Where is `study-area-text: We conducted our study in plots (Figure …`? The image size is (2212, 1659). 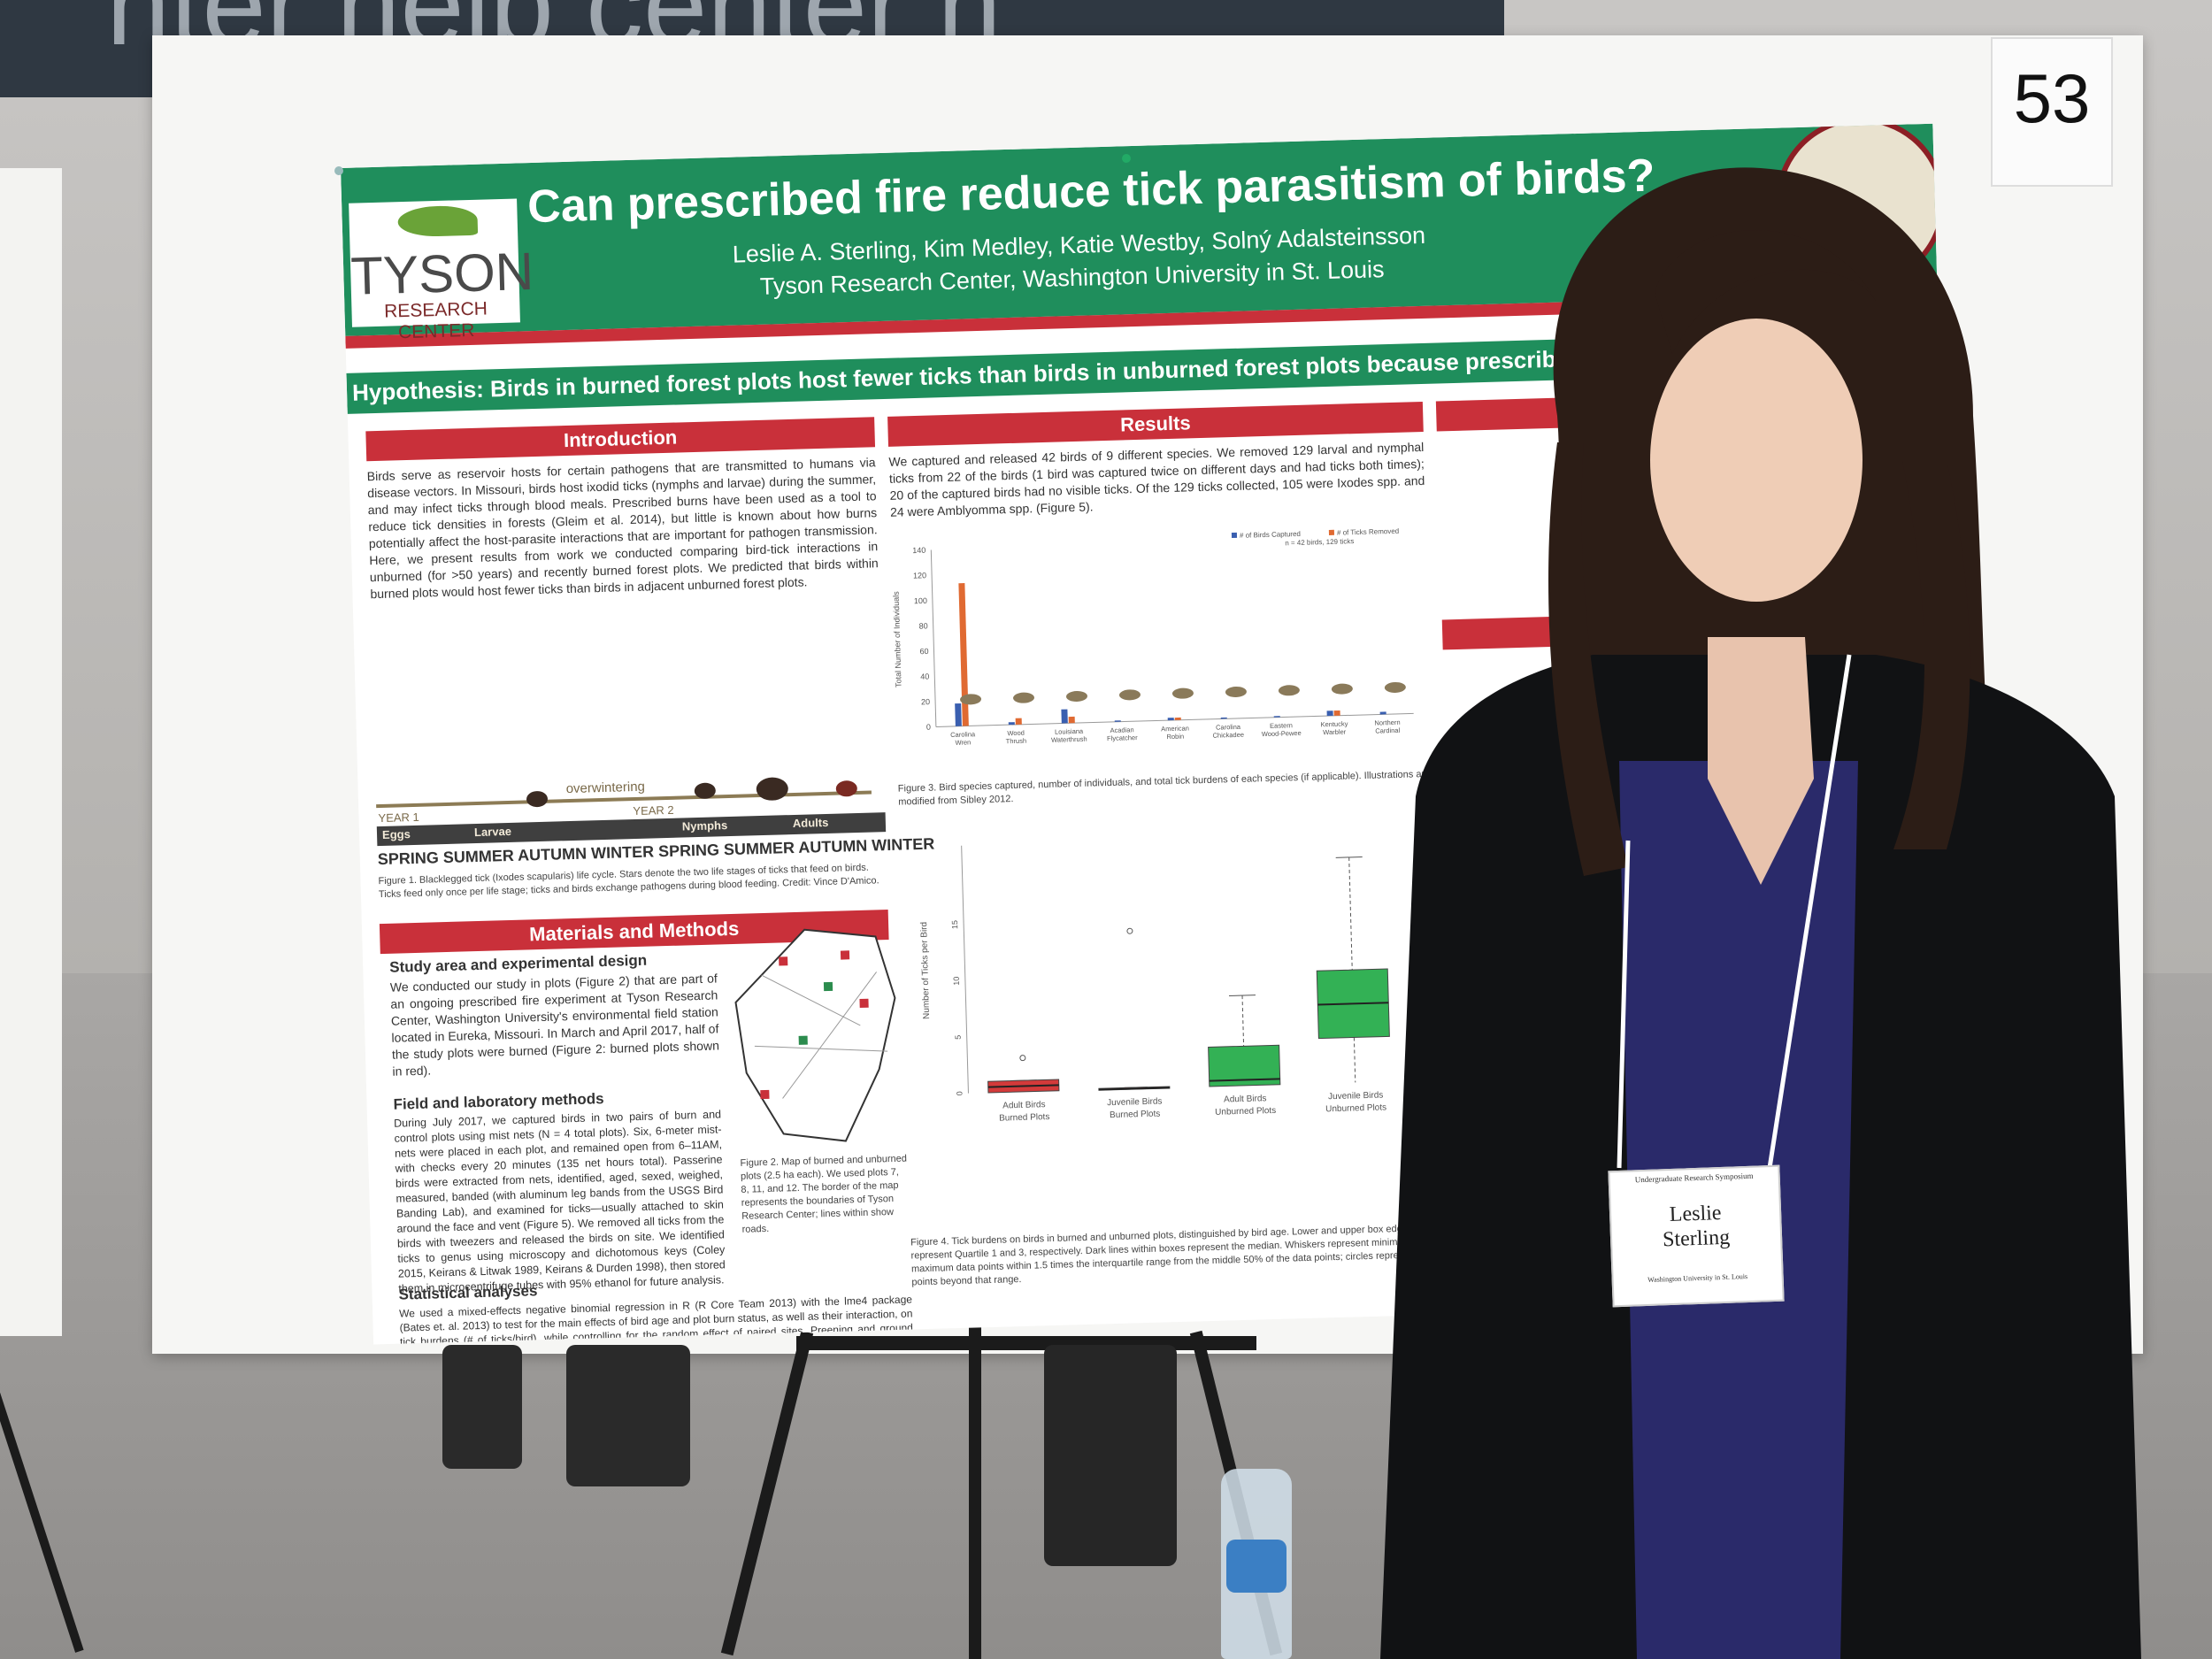
study-area-text: We conducted our study in plots (Figure … is located at coordinates (555, 1025).